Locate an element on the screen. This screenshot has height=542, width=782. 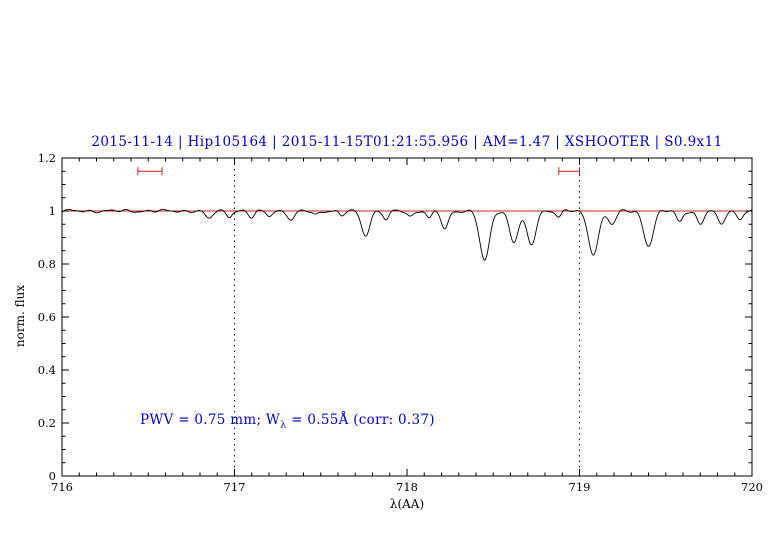
x-tick-label: 718 is located at coordinates (407, 487).